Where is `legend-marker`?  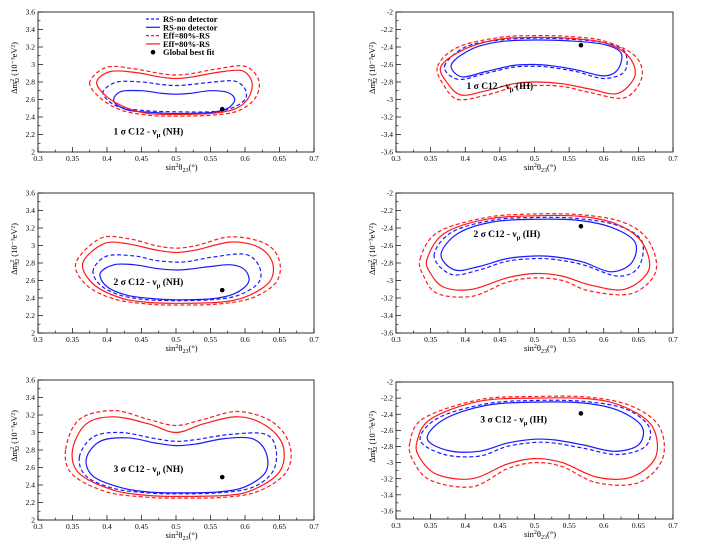 legend-marker is located at coordinates (153, 52).